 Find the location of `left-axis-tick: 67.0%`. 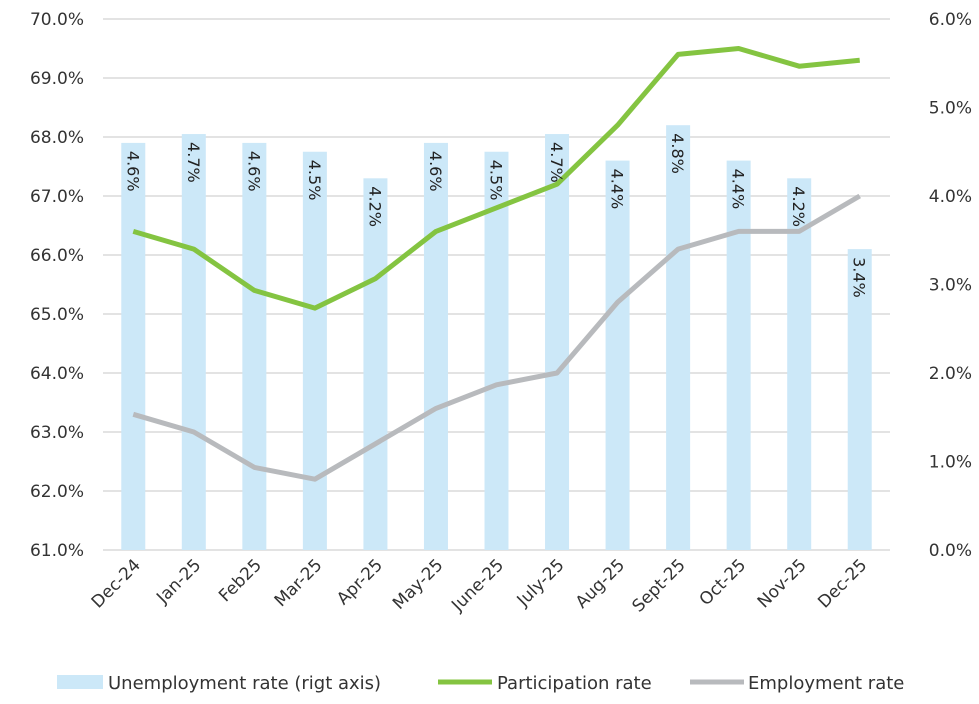

left-axis-tick: 67.0% is located at coordinates (57, 197).